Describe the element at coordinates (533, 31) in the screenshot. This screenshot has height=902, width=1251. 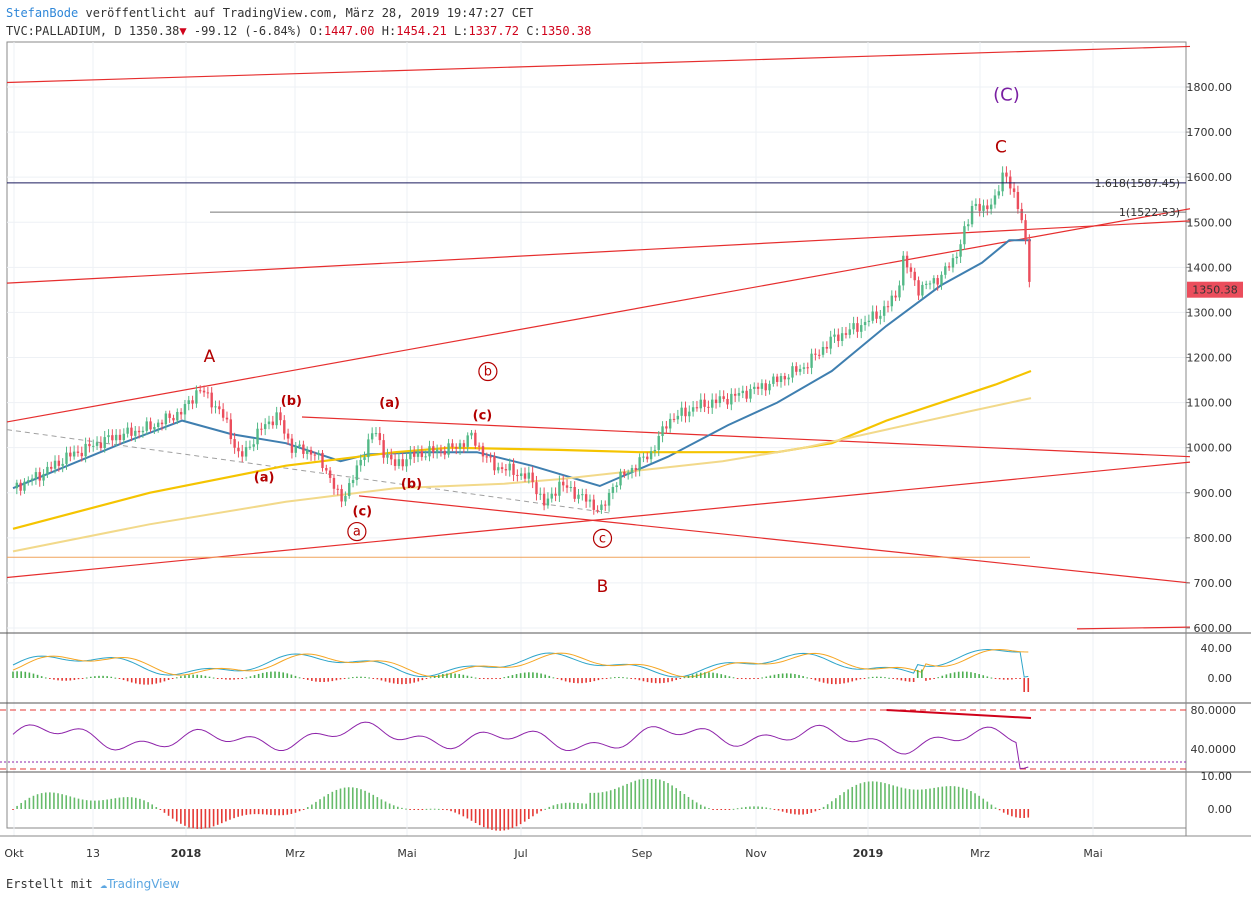
I see `close-label: C:` at that location.